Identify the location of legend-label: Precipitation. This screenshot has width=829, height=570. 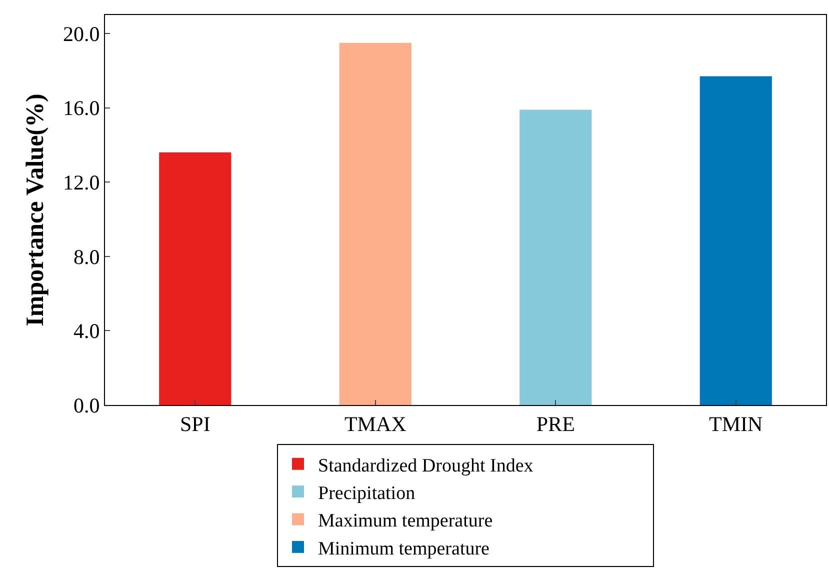
(367, 493).